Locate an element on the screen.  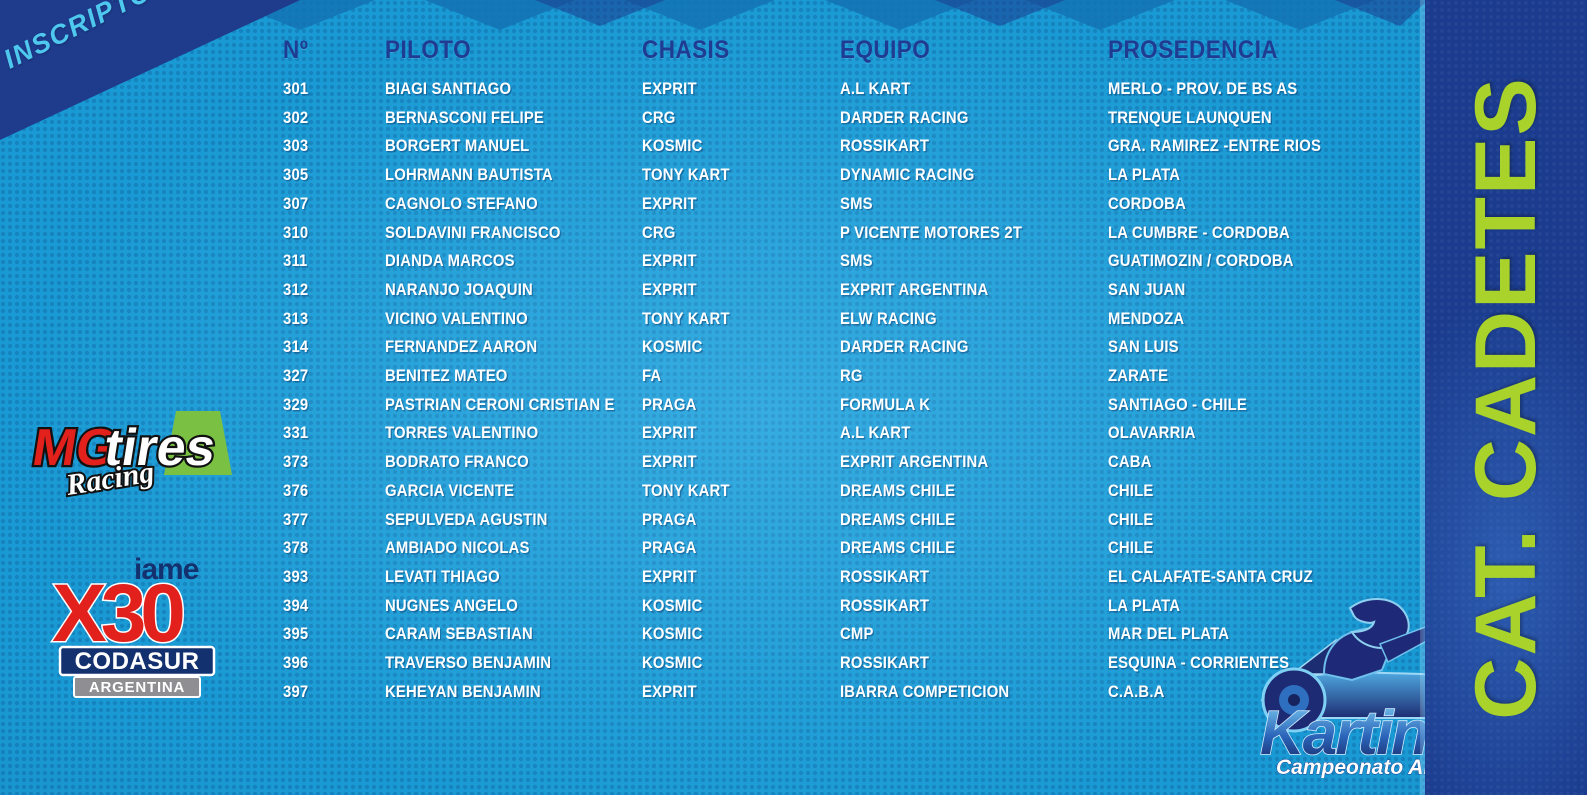
cell-driver: NUGNES ANGELO is located at coordinates (451, 605).